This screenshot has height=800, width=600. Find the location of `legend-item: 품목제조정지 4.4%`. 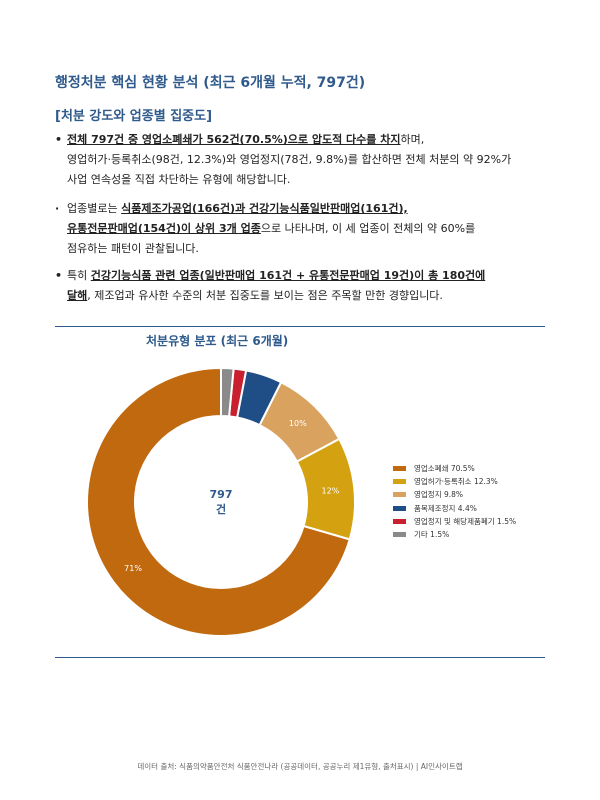

legend-item: 품목제조정지 4.4% is located at coordinates (454, 508).